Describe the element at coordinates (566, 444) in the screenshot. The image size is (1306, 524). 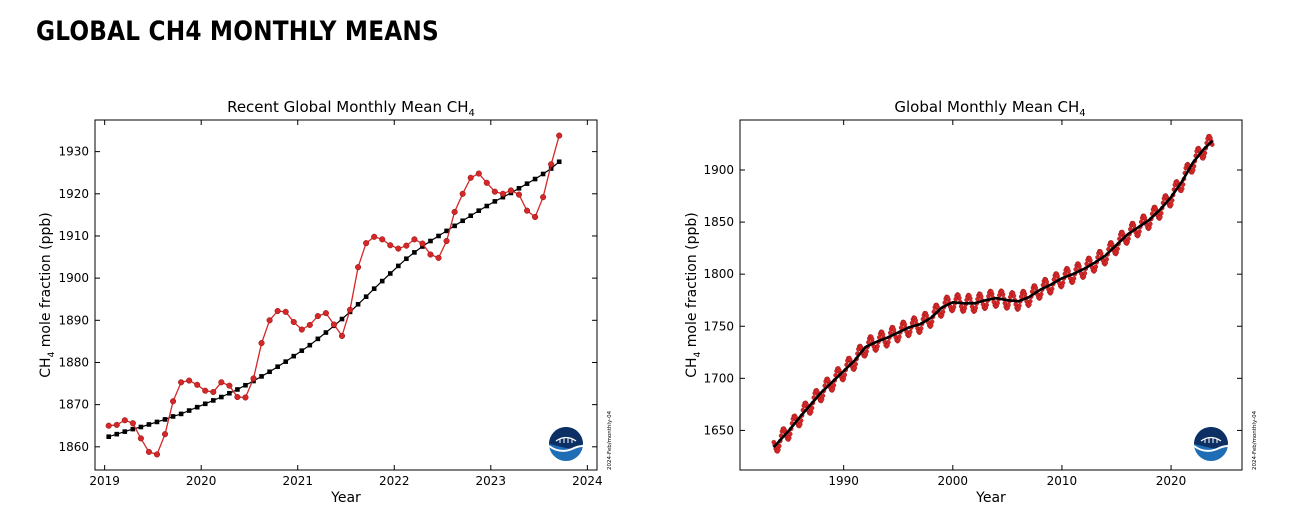
I see `noaa-logo` at that location.